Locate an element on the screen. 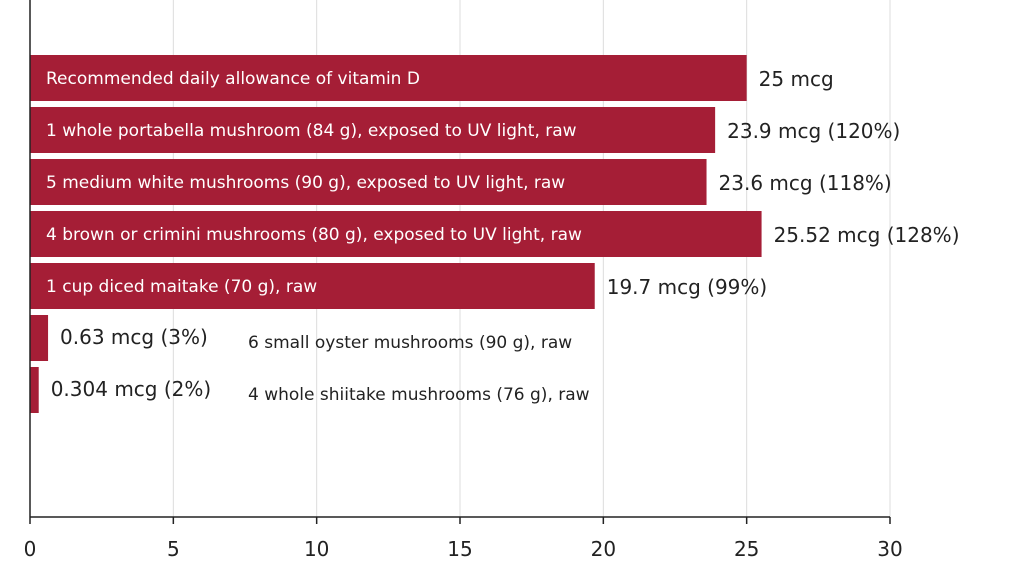  x-tick-labels: 0 5 10 15 20 25 30 is located at coordinates (463, 549).